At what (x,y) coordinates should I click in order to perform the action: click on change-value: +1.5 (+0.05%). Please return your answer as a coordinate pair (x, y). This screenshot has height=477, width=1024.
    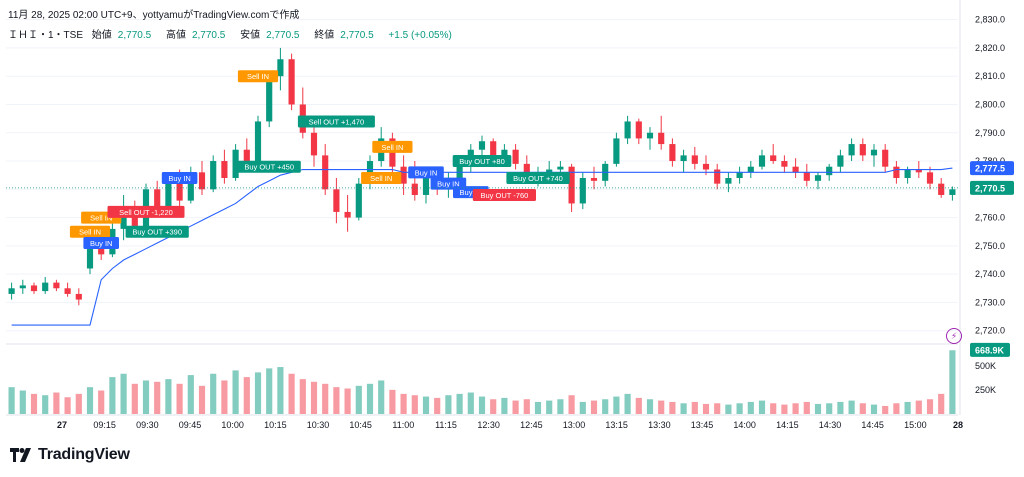
    Looking at the image, I should click on (420, 35).